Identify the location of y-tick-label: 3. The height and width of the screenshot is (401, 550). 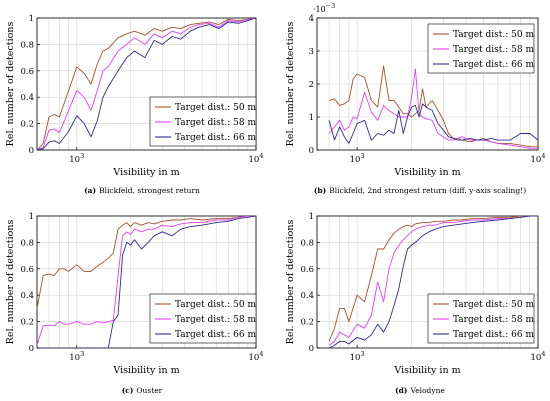
(311, 52).